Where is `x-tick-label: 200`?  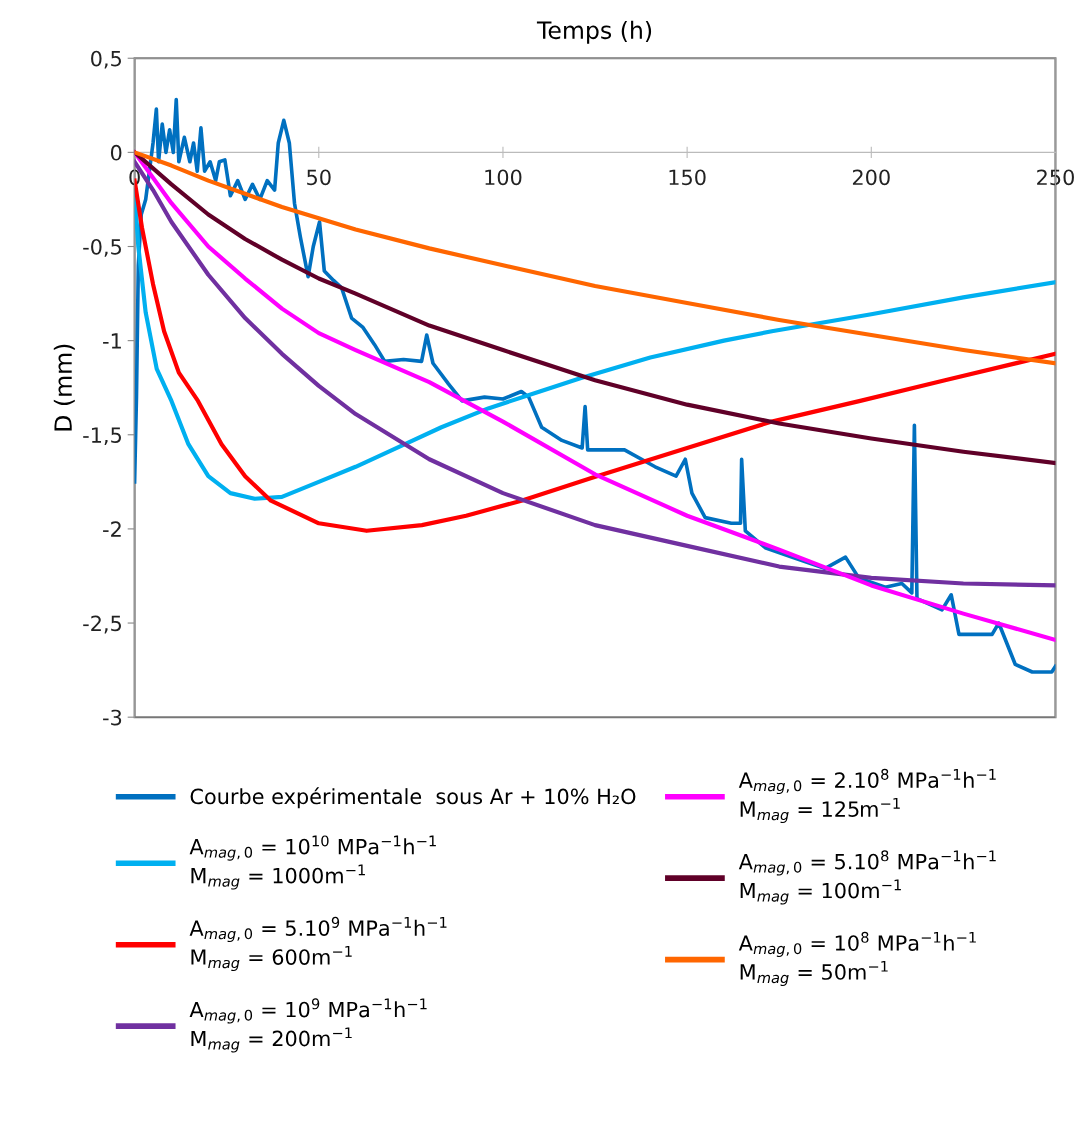
x-tick-label: 200 is located at coordinates (871, 177).